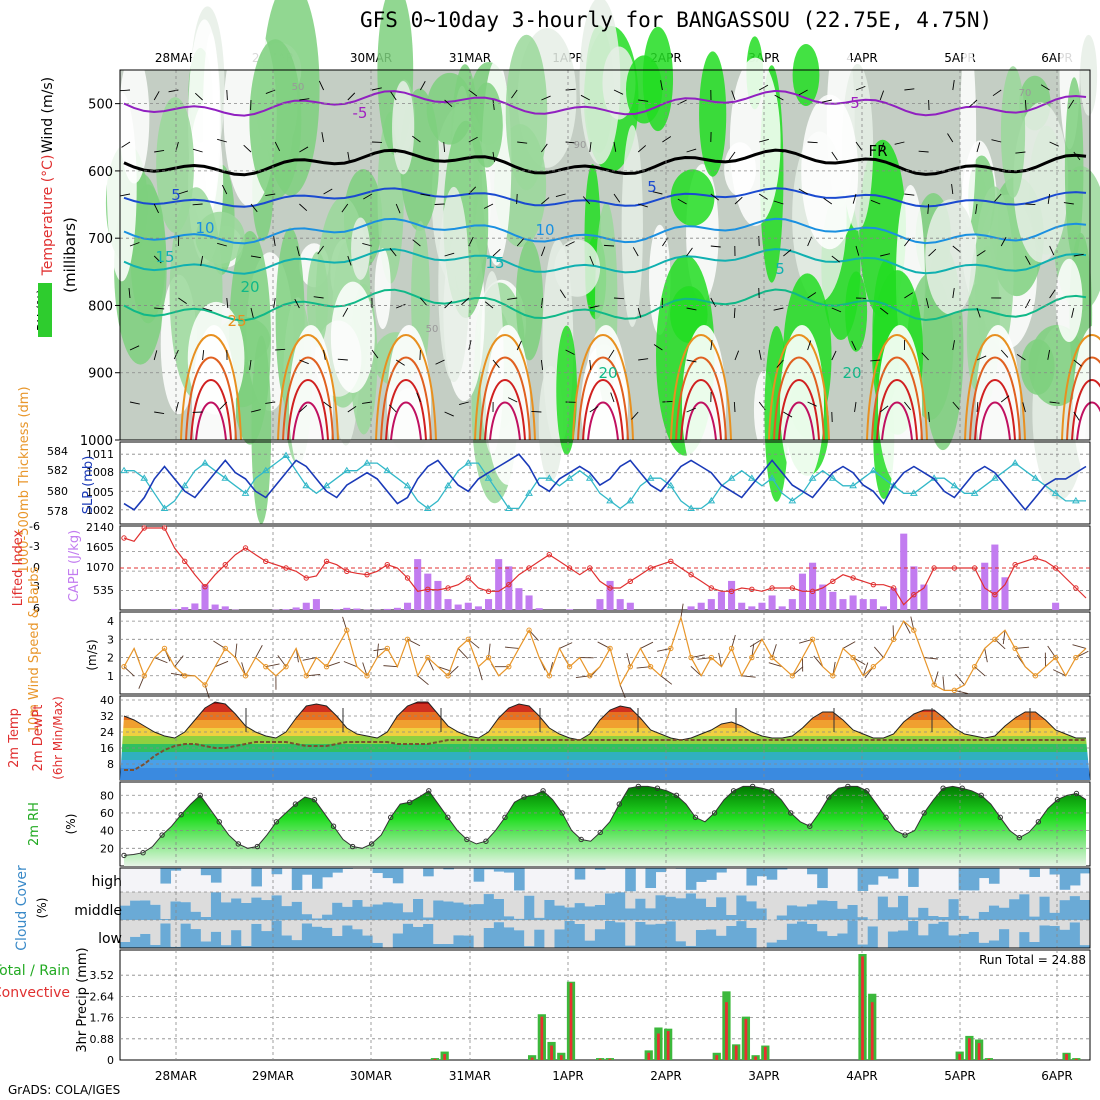  What do you see at coordinates (100, 547) in the screenshot?
I see `cape-tick: 1605` at bounding box center [100, 547].